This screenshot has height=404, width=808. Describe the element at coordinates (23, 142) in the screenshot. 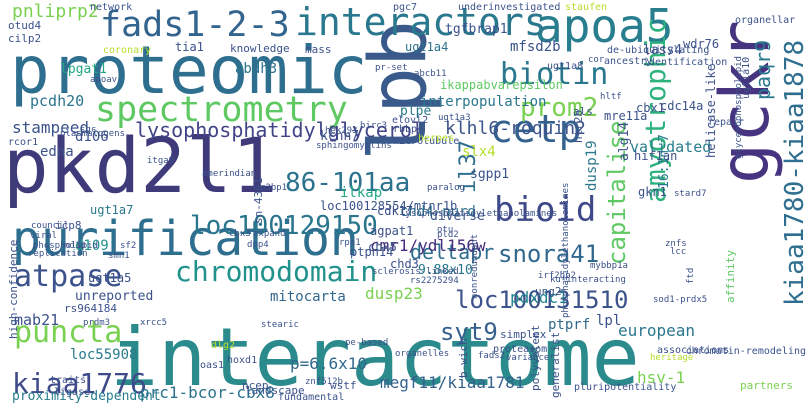

I see `cloud-word: rcor1` at that location.